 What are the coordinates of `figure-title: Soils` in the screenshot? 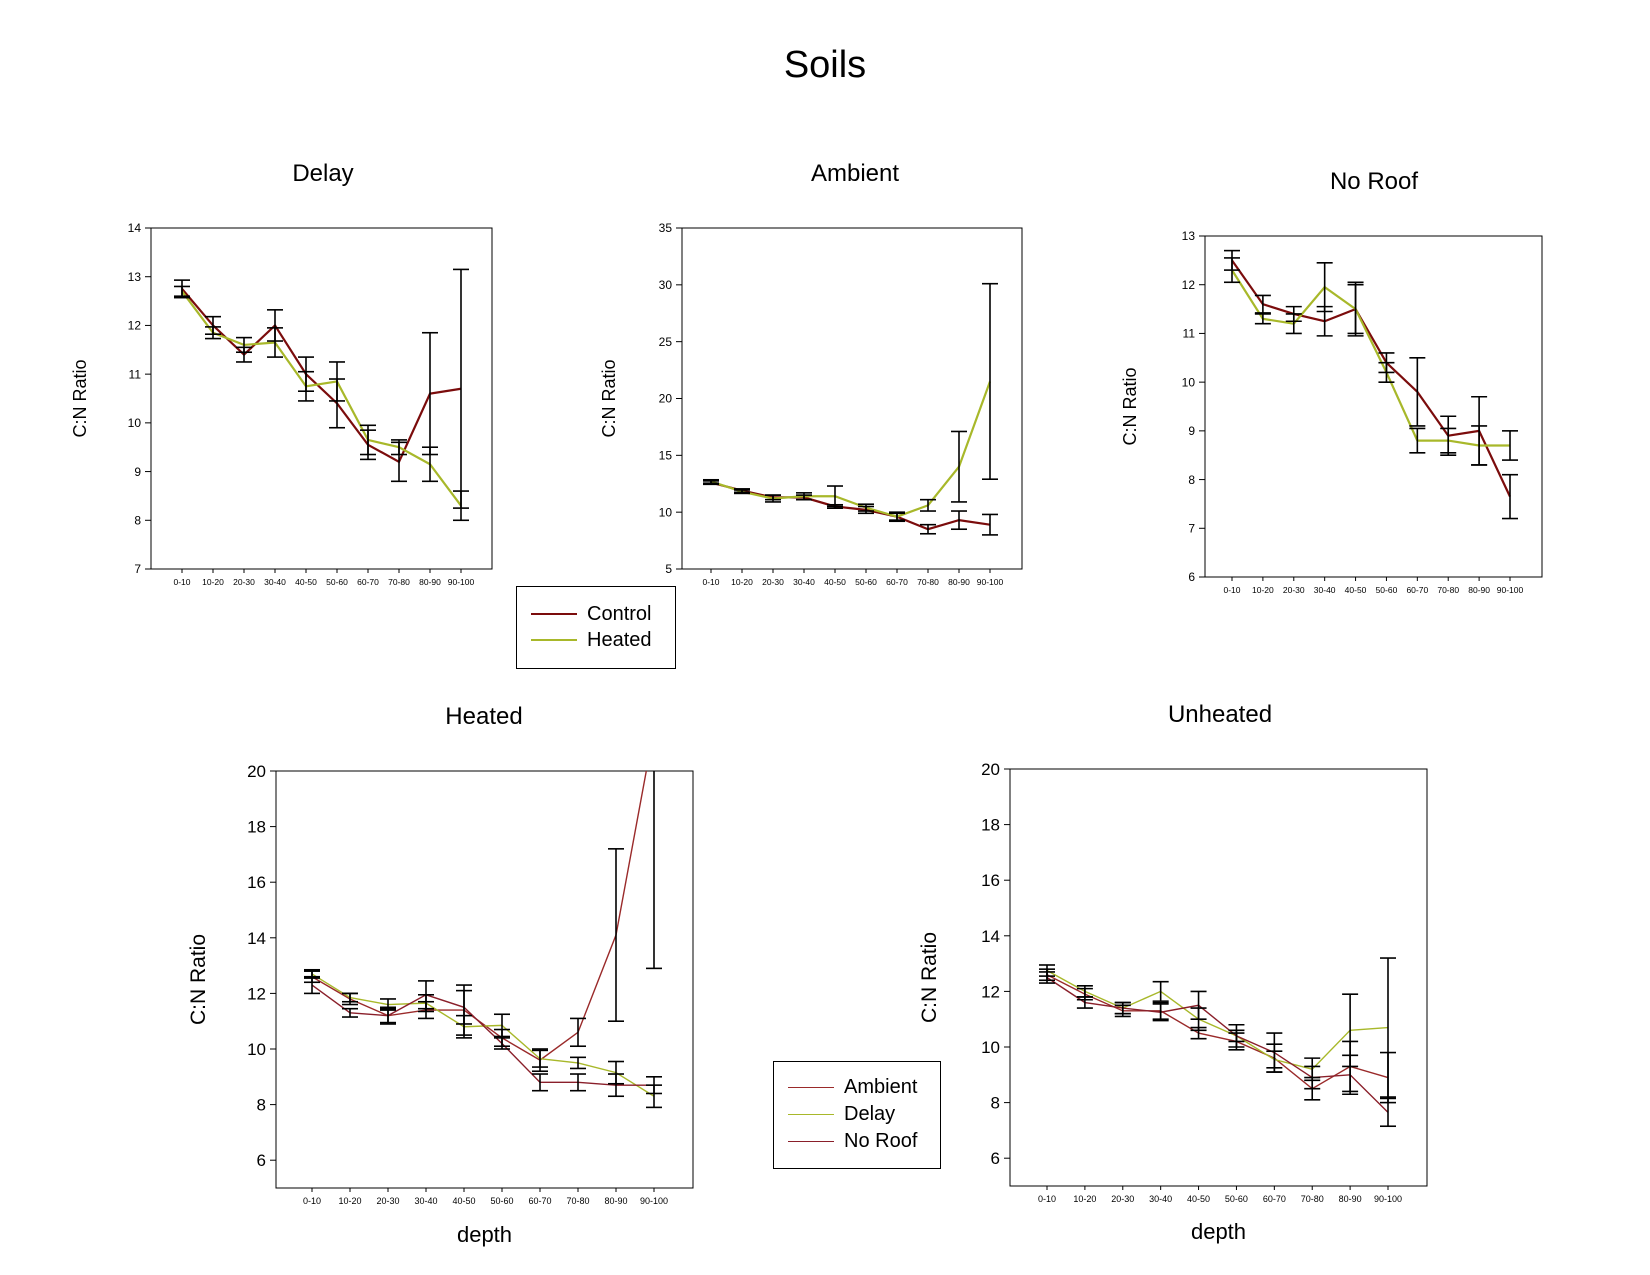 It's located at (825, 65).